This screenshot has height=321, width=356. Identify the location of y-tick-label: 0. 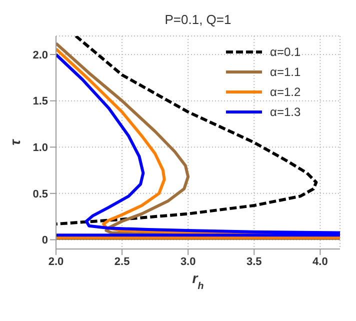
(45, 240).